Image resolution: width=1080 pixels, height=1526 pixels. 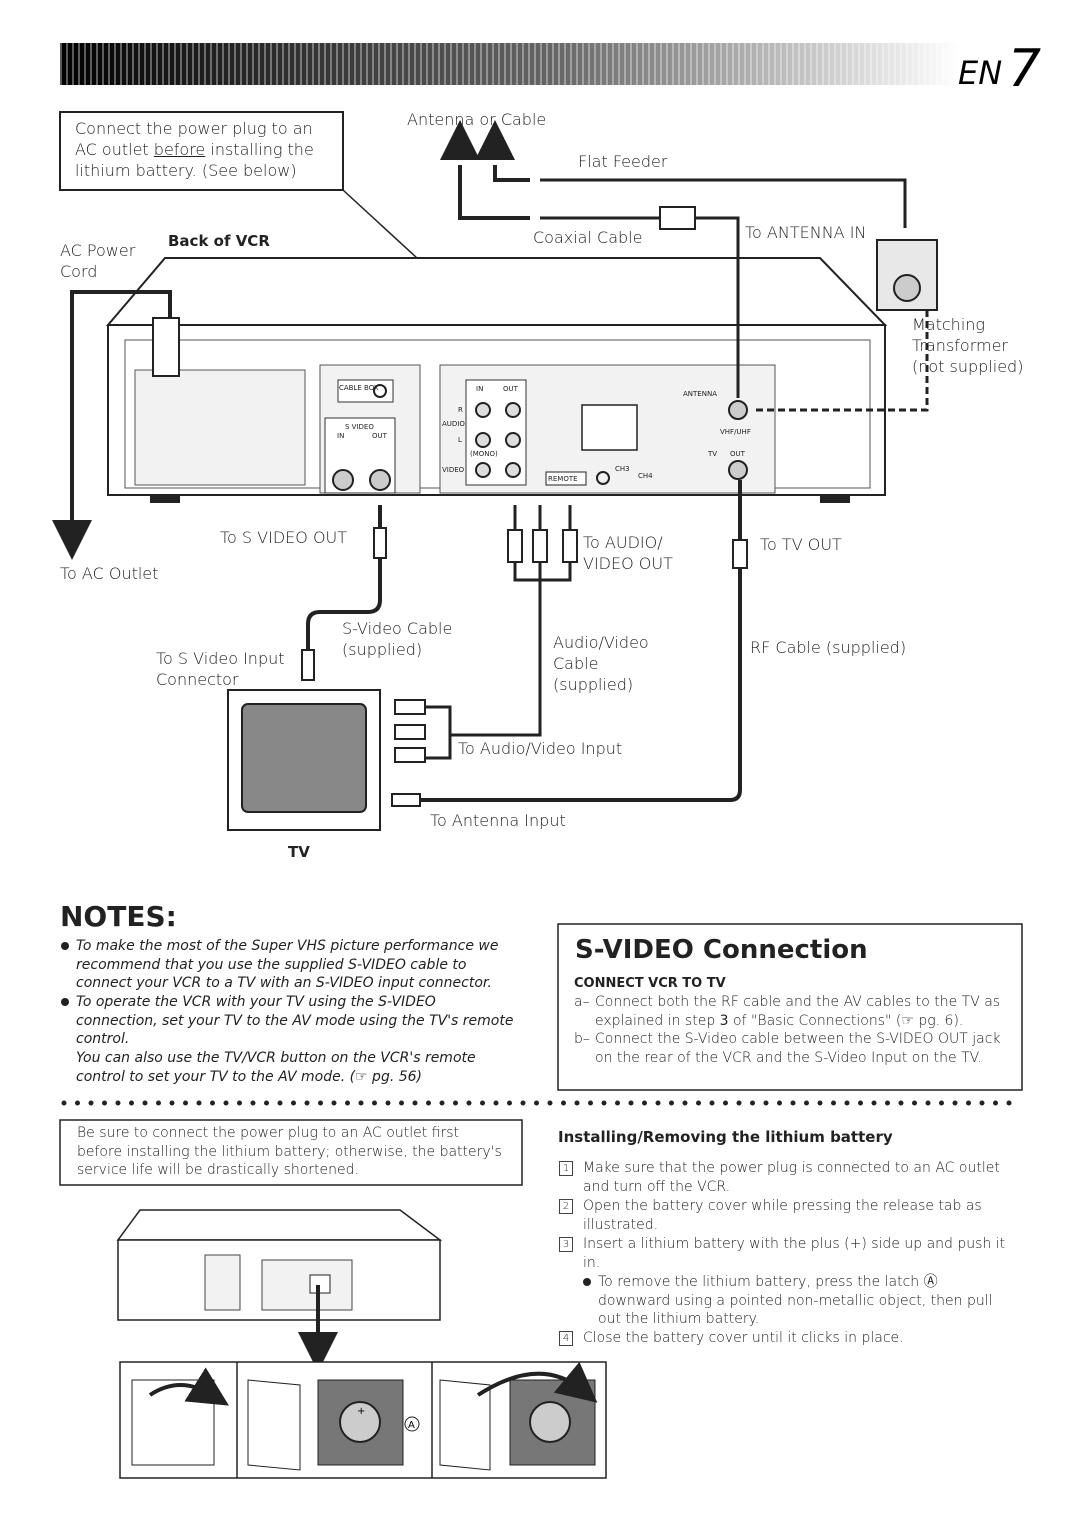 I want to click on label: Audio/Video Cable (supplied), so click(x=601, y=663).